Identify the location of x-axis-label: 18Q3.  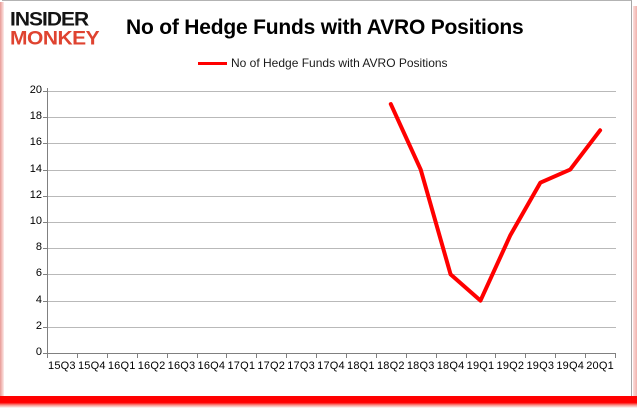
(420, 366).